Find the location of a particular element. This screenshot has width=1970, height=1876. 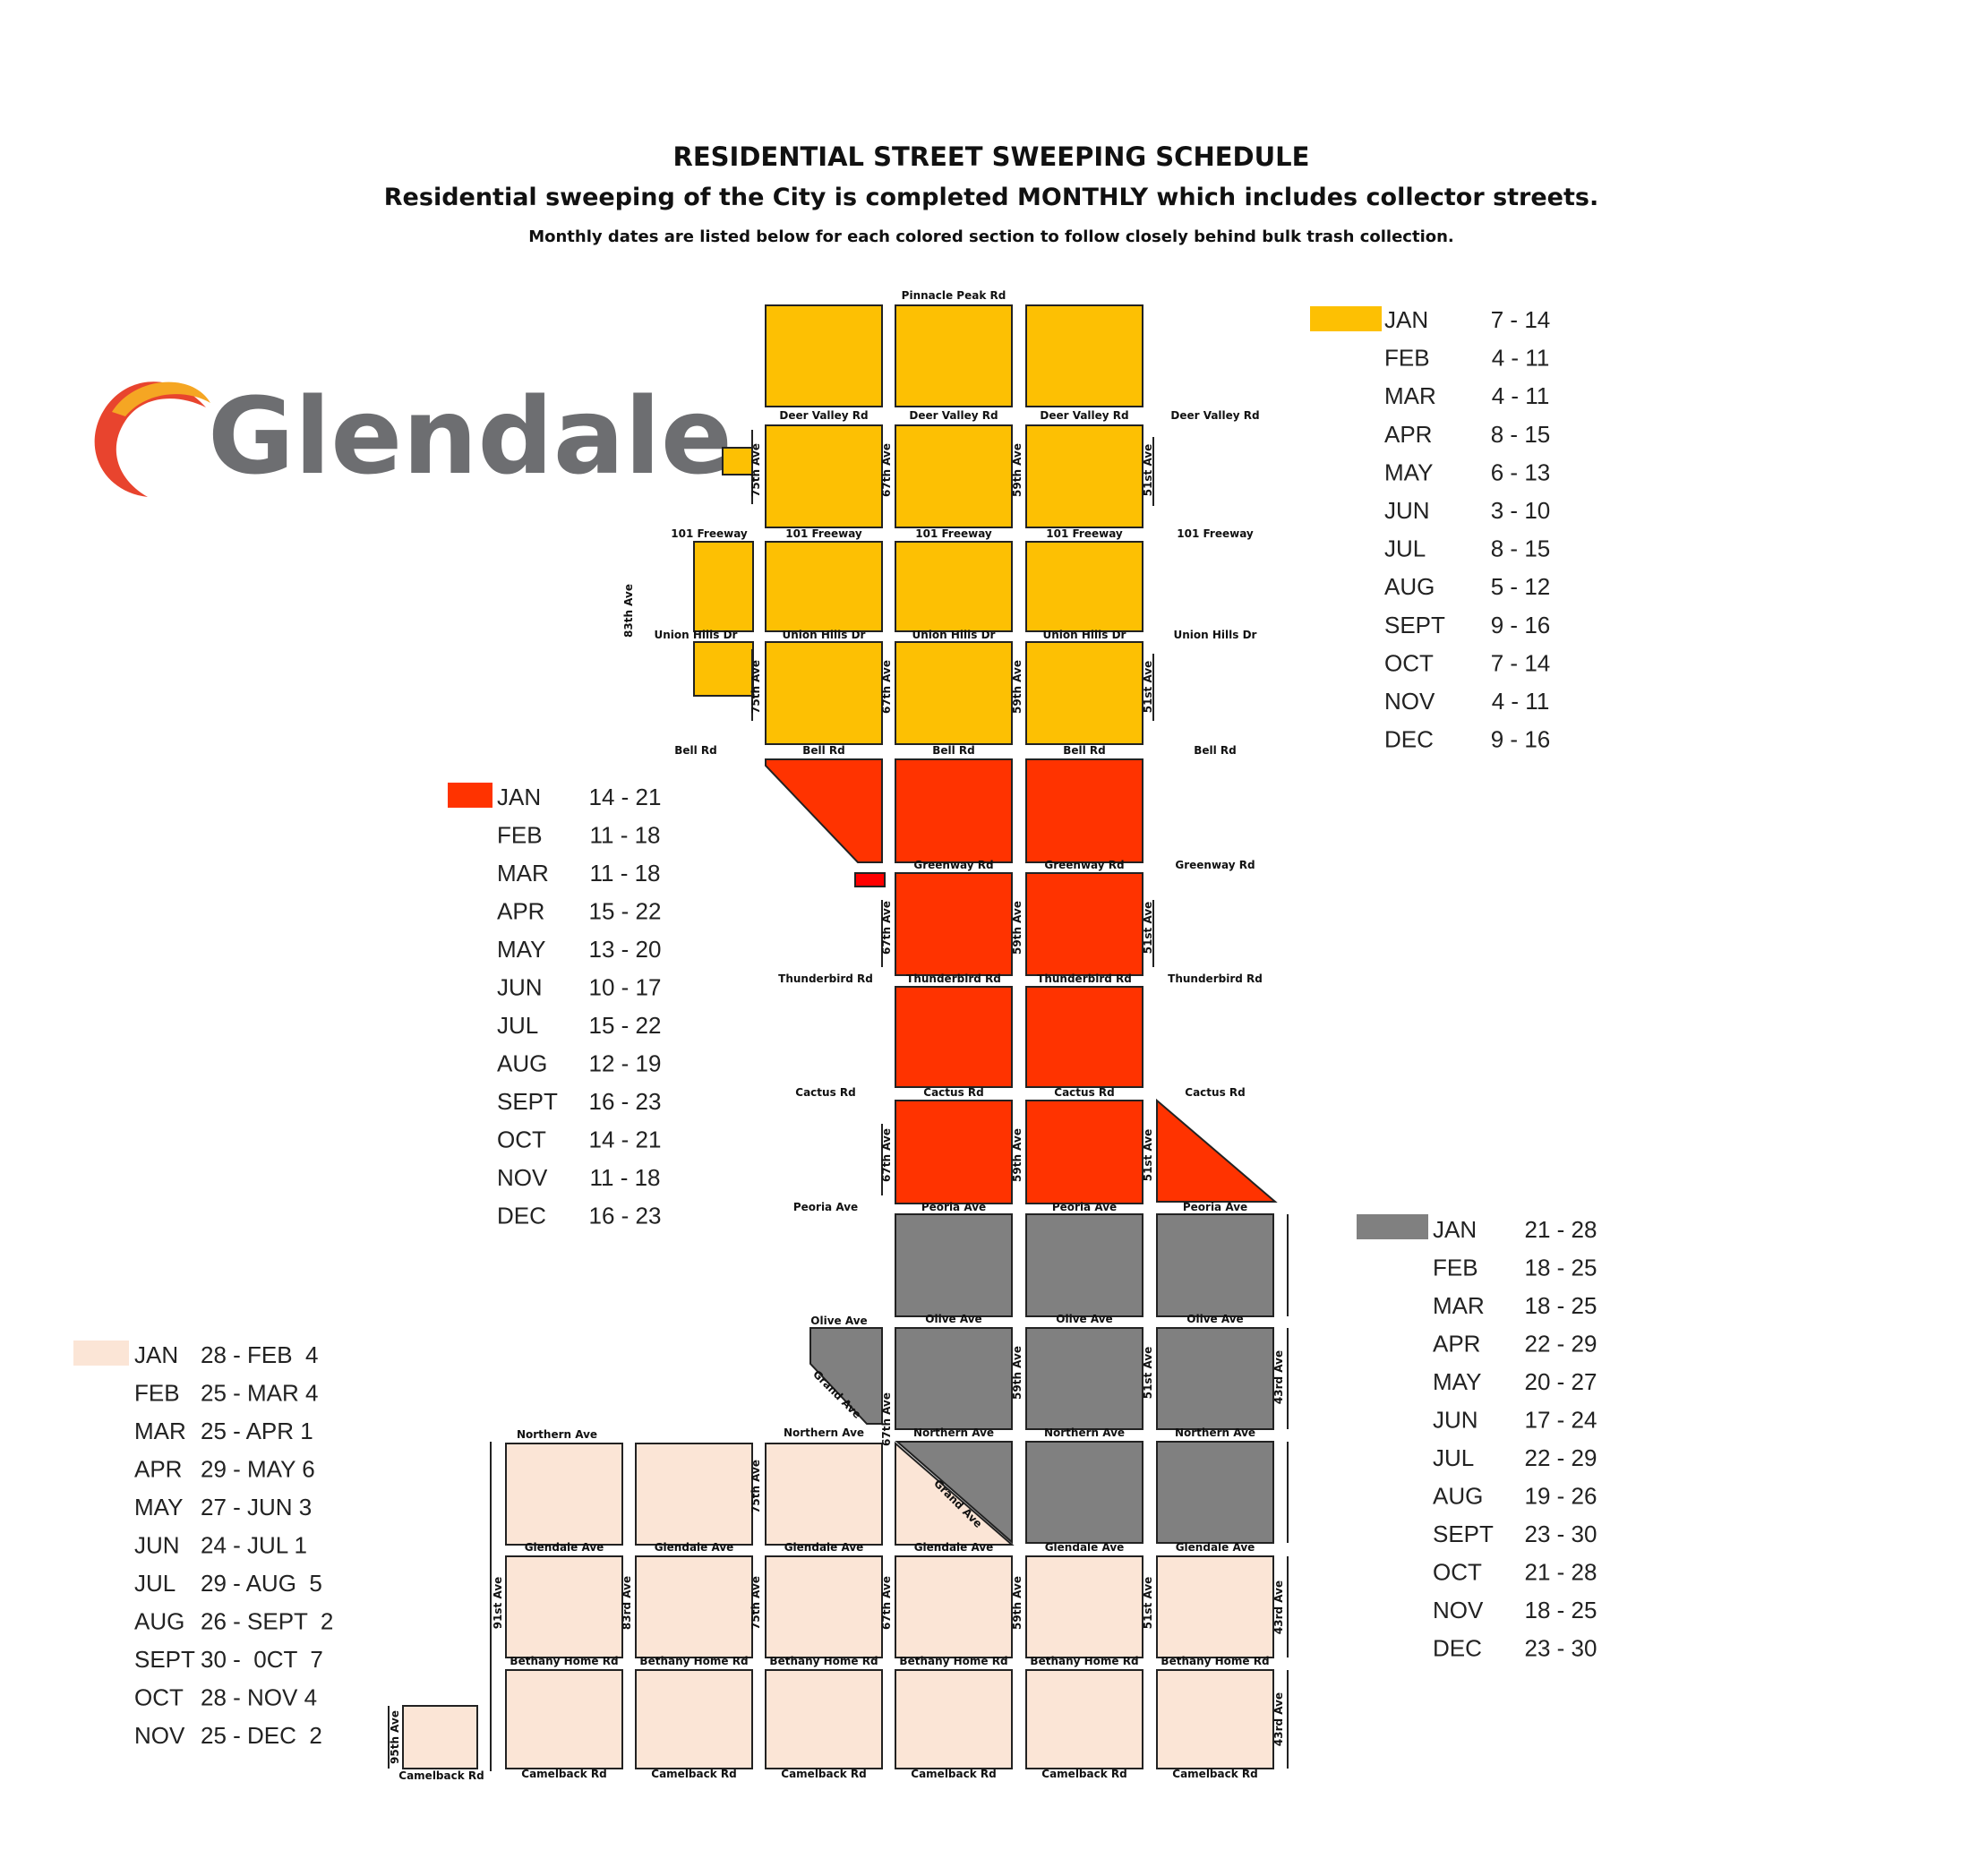

legend-dates: 14 - 21 is located at coordinates (626, 1139).